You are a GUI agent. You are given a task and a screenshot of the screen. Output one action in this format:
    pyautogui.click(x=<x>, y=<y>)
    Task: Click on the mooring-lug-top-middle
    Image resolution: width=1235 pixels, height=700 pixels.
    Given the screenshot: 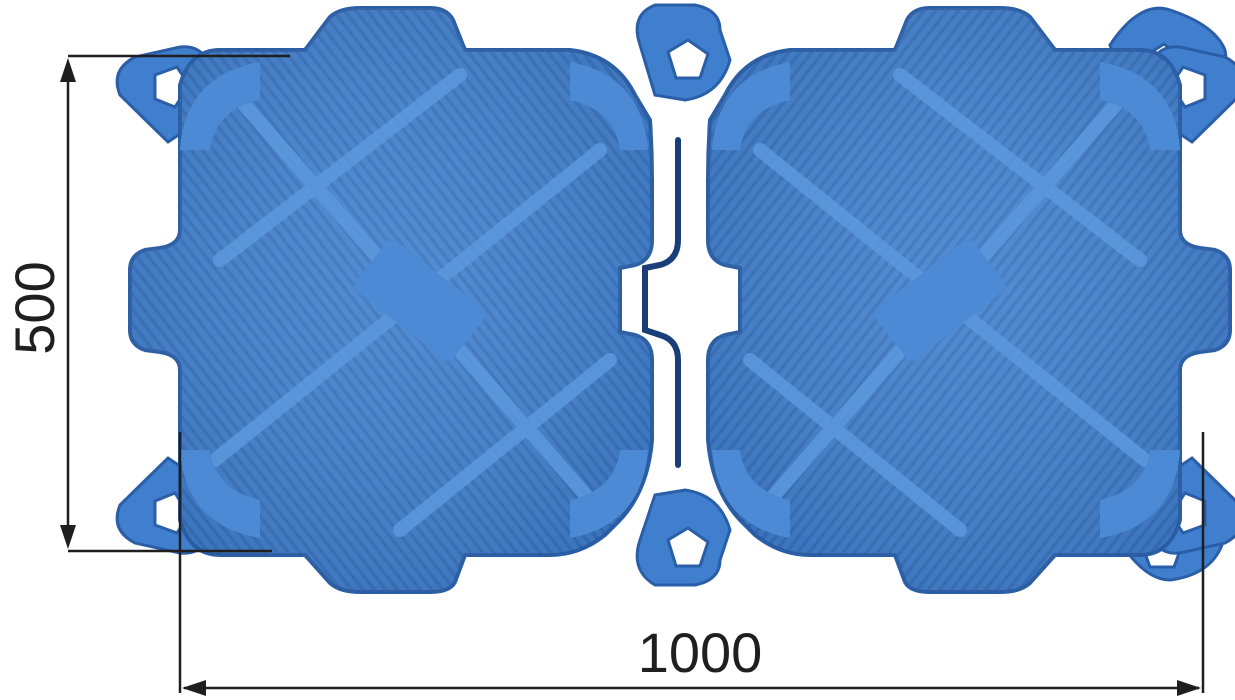 What is the action you would take?
    pyautogui.click(x=683, y=52)
    